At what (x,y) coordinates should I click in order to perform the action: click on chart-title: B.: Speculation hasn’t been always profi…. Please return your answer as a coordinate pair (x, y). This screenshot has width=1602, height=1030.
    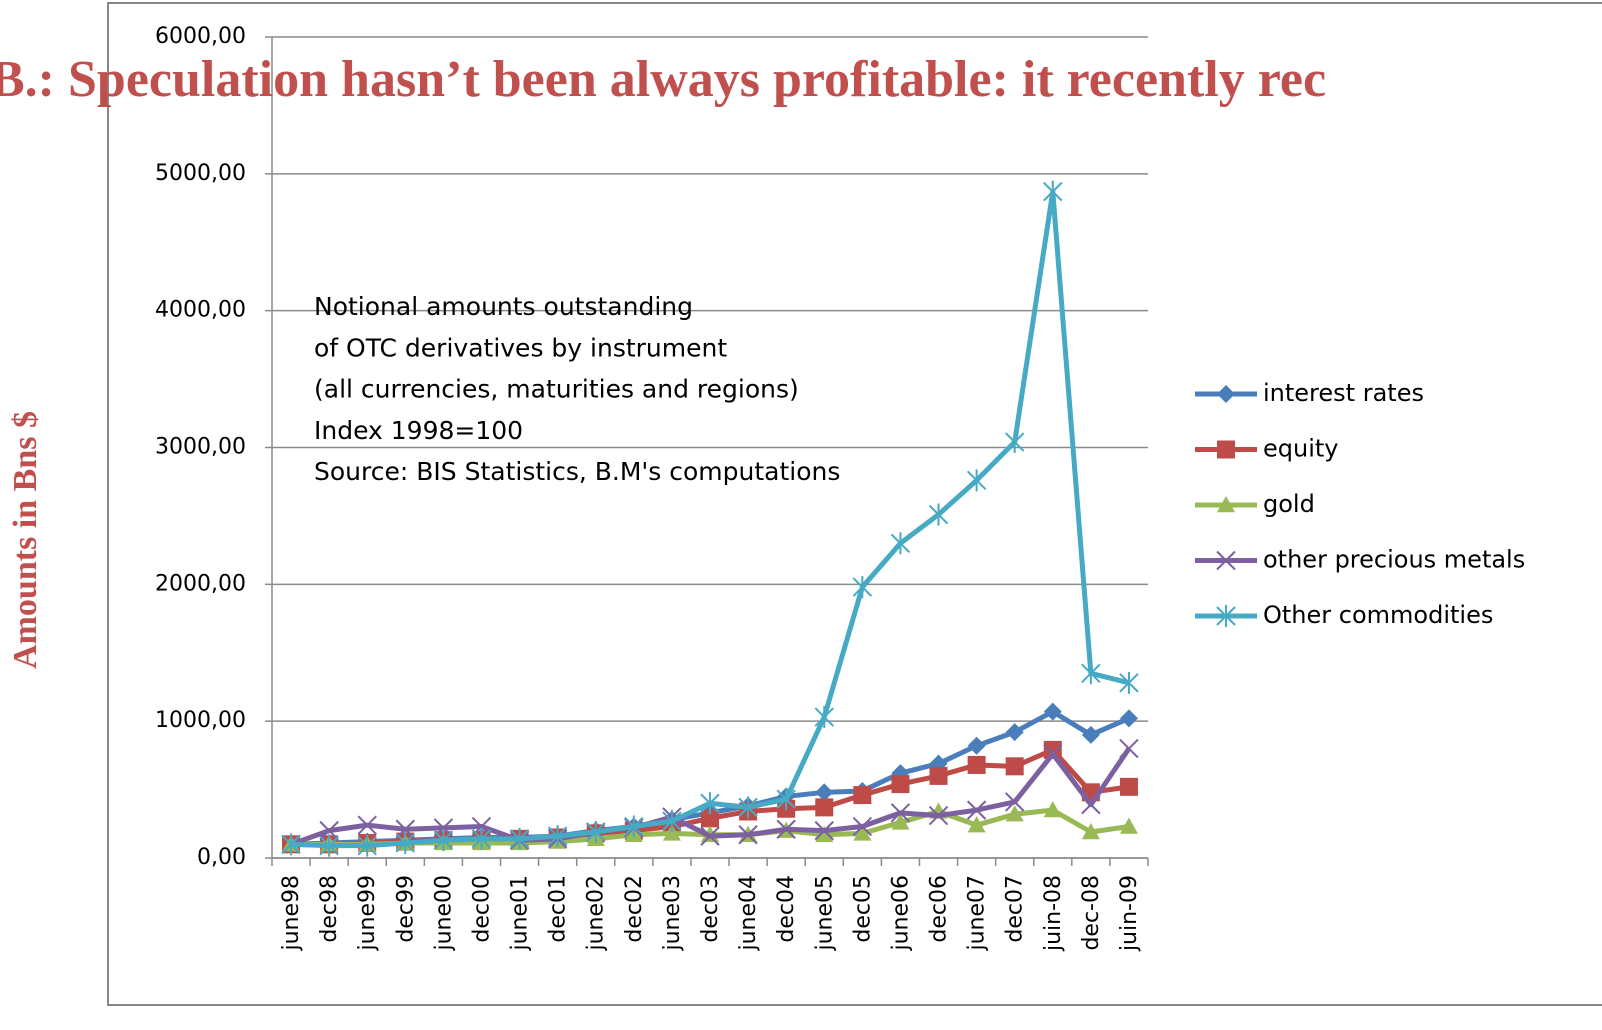
    Looking at the image, I should click on (663, 79).